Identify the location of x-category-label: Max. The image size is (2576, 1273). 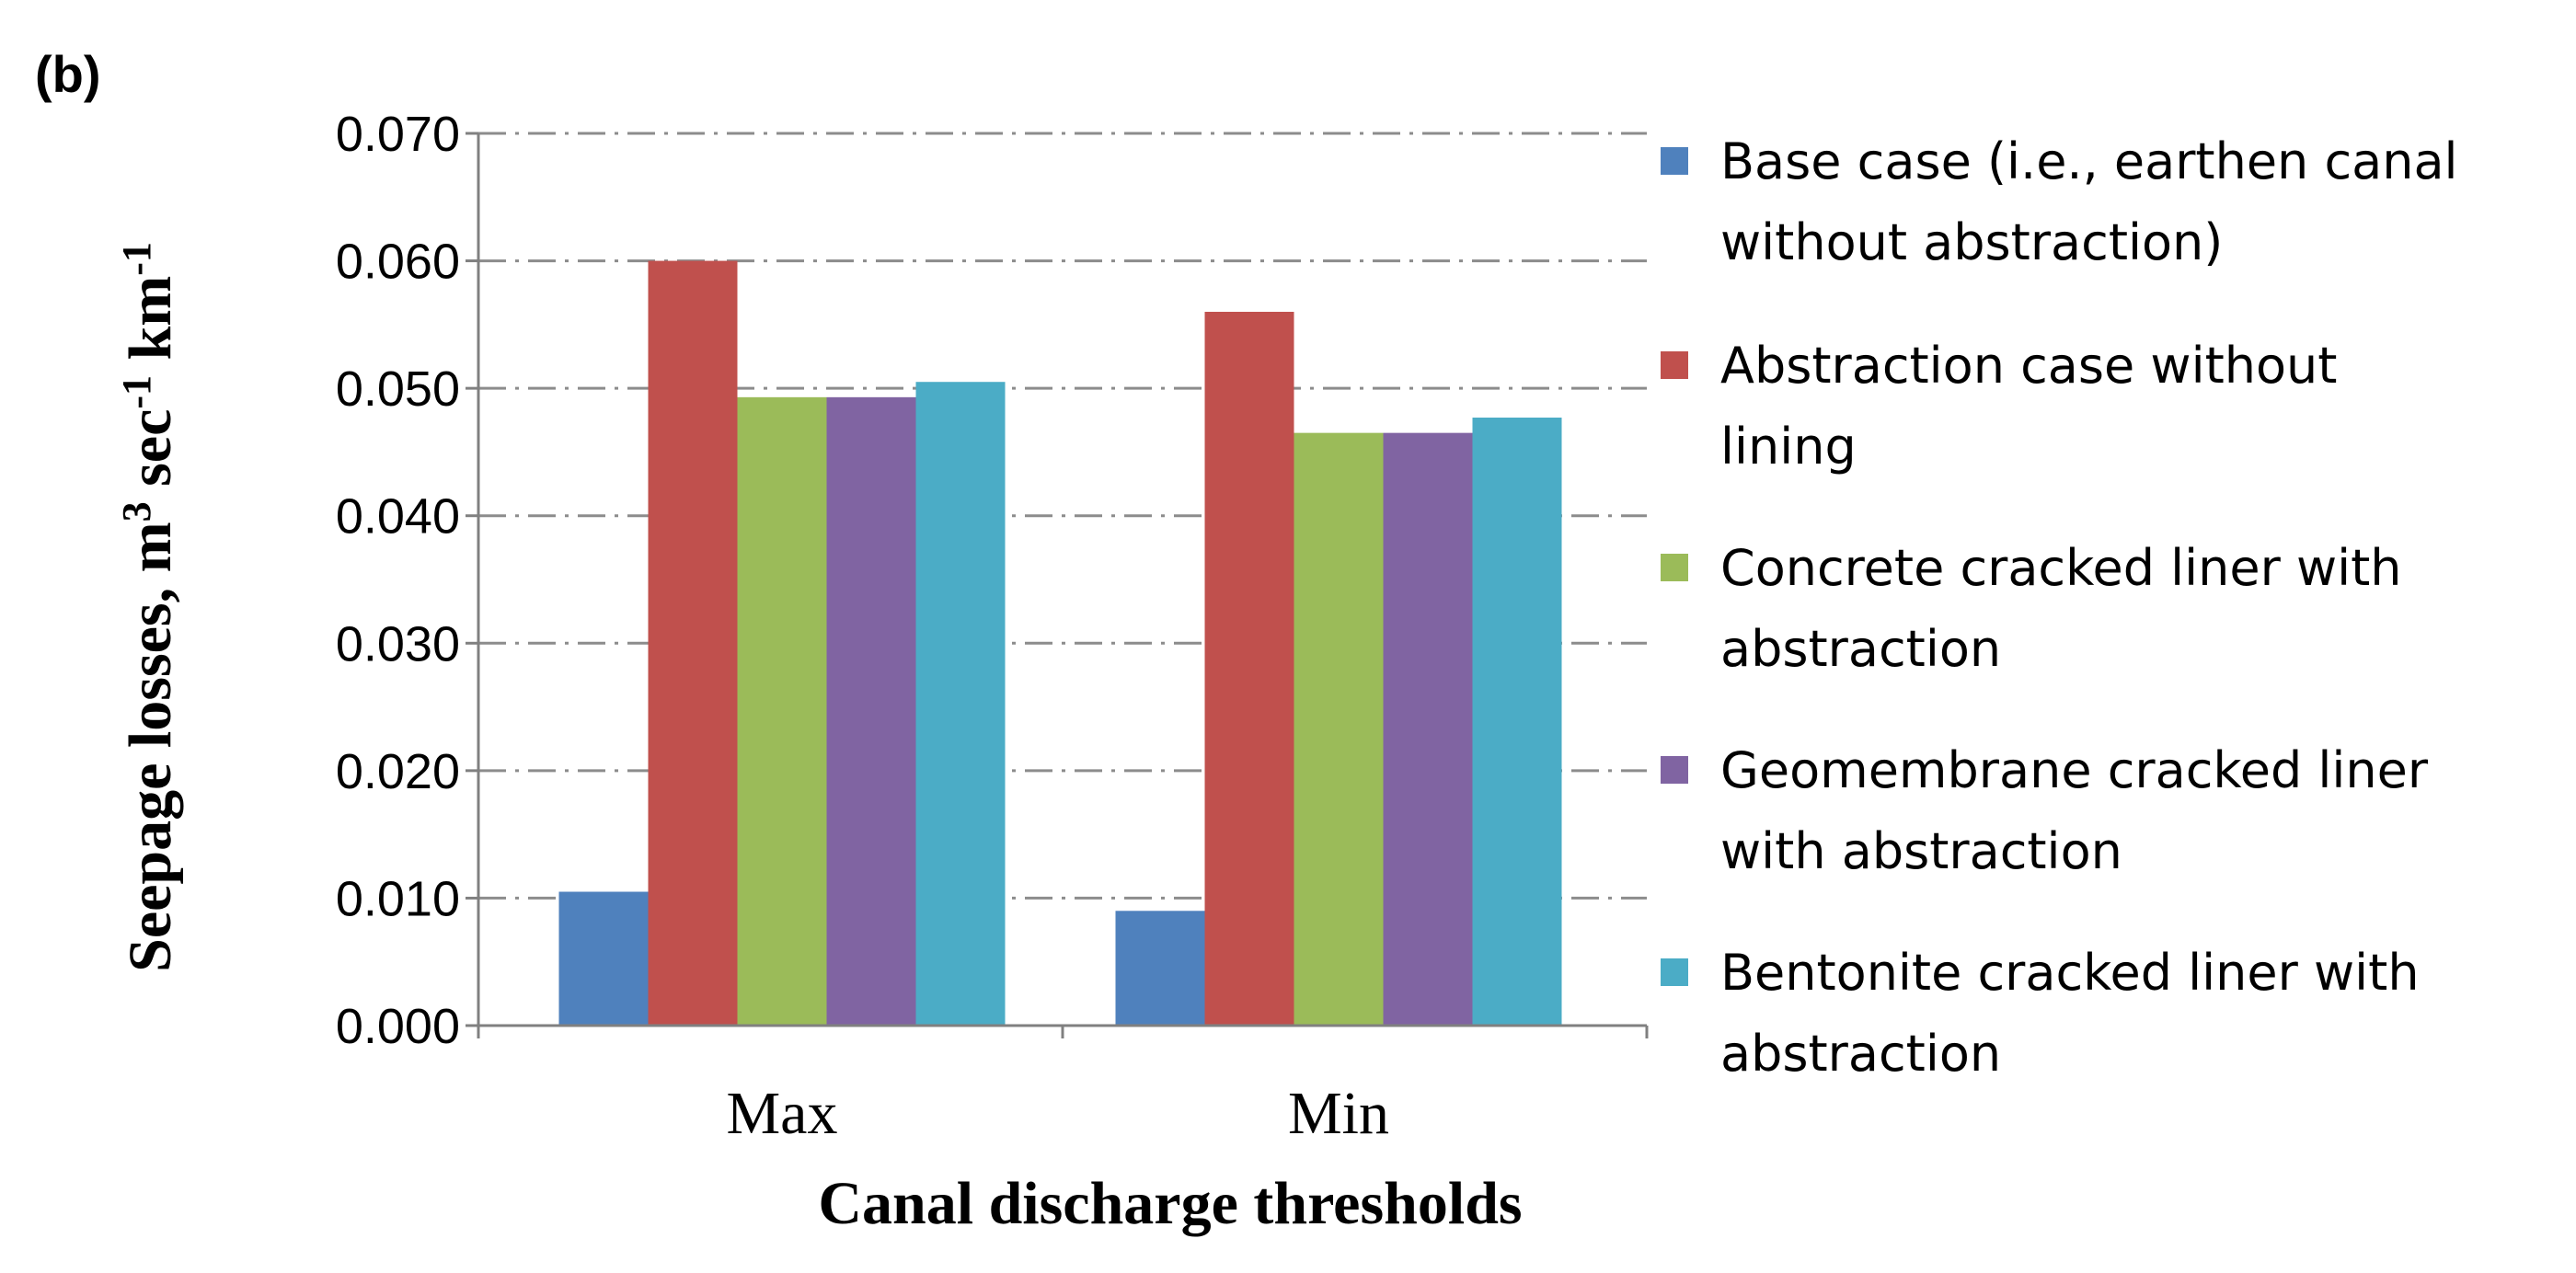
(782, 1113).